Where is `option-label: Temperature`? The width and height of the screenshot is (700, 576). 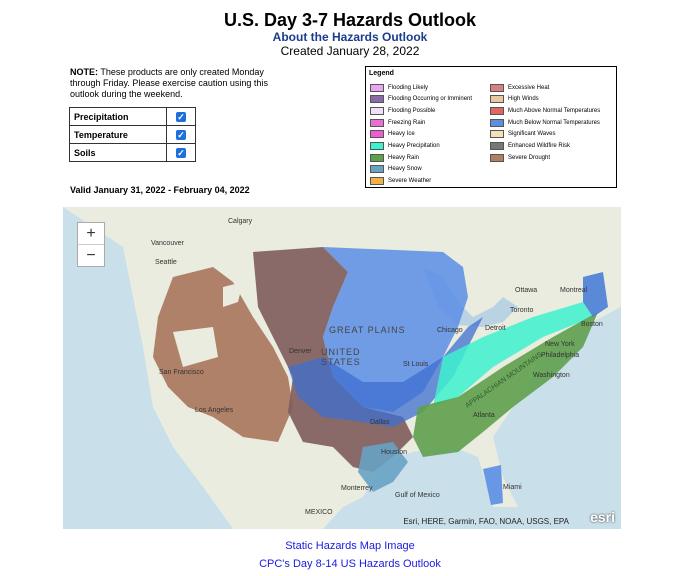
option-label: Temperature is located at coordinates (118, 134).